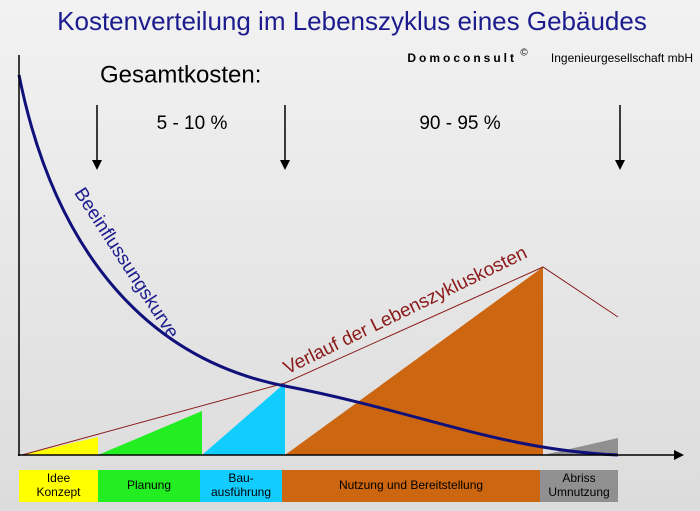 The width and height of the screenshot is (700, 511). What do you see at coordinates (578, 478) in the screenshot?
I see `phase-label: Abriss` at bounding box center [578, 478].